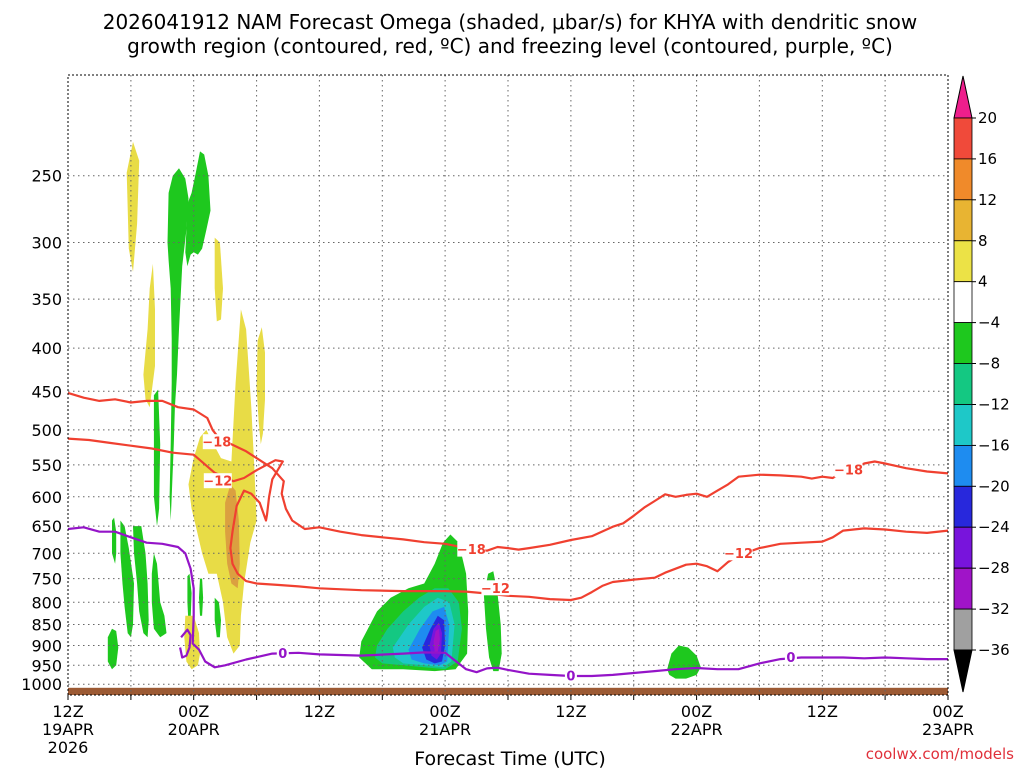 This screenshot has width=1024, height=768. Describe the element at coordinates (68, 729) in the screenshot. I see `x-tick-label-0-1: 19APR` at that location.